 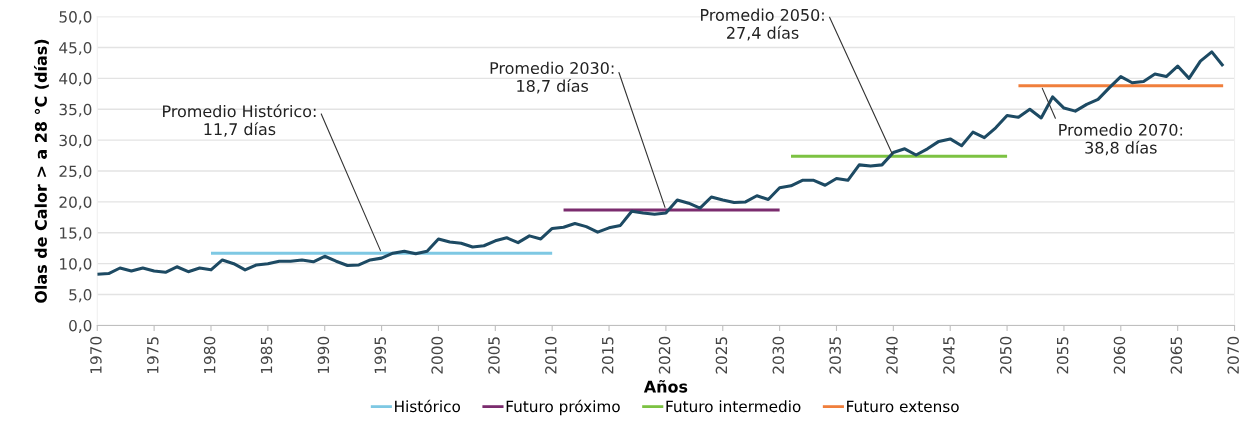 I want to click on x-tick-label: 2045, so click(x=949, y=355).